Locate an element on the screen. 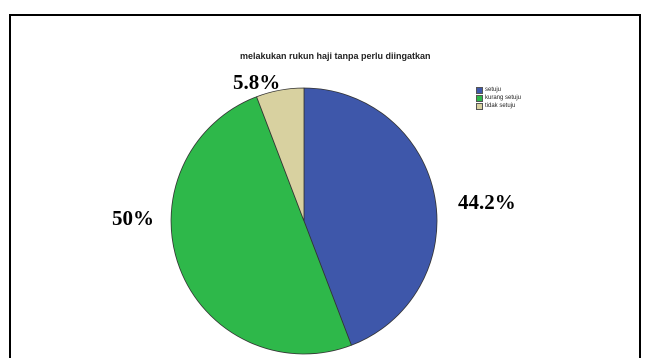 The height and width of the screenshot is (358, 650). pie-slice-tidak-setuju is located at coordinates (280, 154).